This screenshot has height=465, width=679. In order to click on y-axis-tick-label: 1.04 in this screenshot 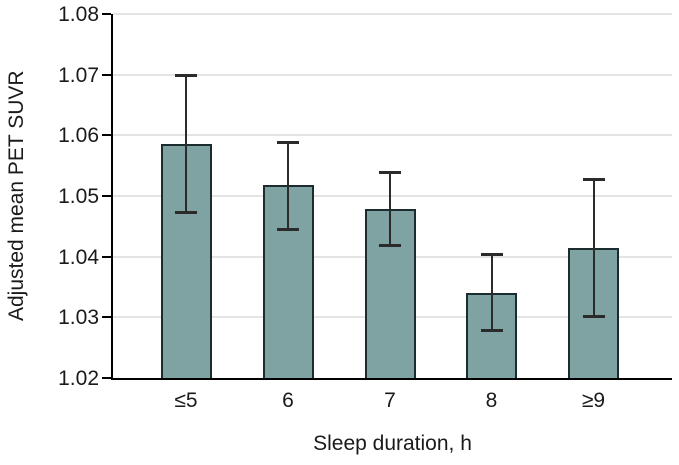, I will do `click(78, 257)`.